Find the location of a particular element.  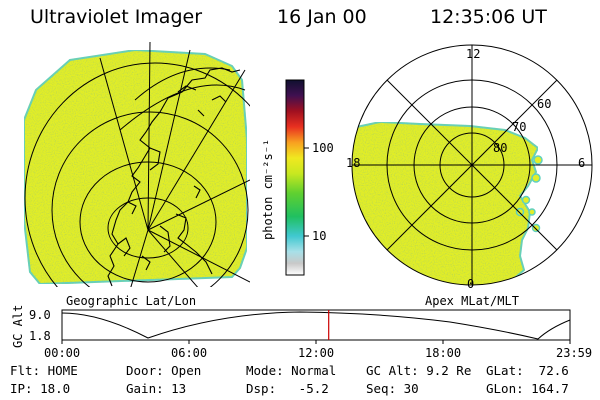

arc-blobs is located at coordinates (529, 194).